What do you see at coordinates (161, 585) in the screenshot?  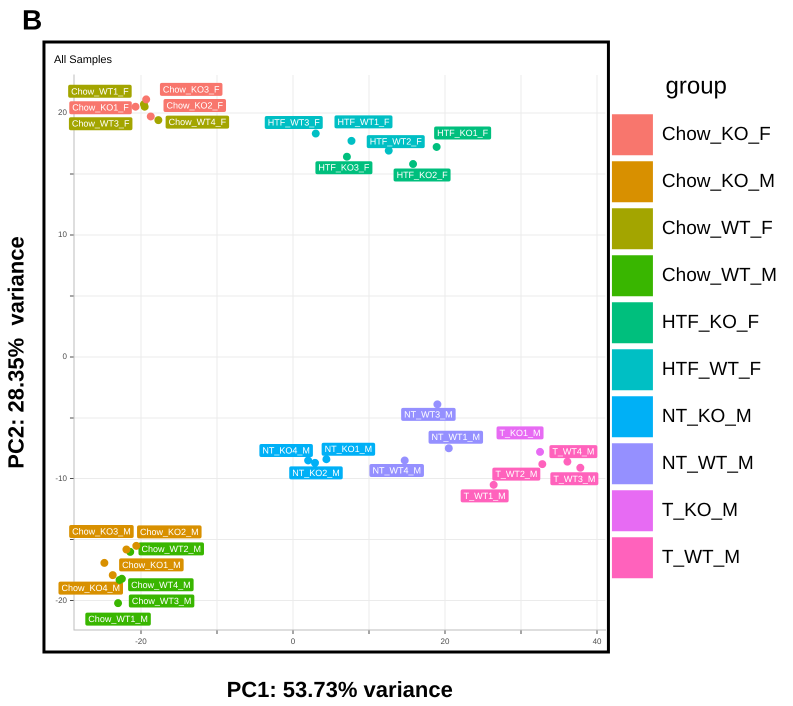 I see `data-label: Chow_WT4_M` at bounding box center [161, 585].